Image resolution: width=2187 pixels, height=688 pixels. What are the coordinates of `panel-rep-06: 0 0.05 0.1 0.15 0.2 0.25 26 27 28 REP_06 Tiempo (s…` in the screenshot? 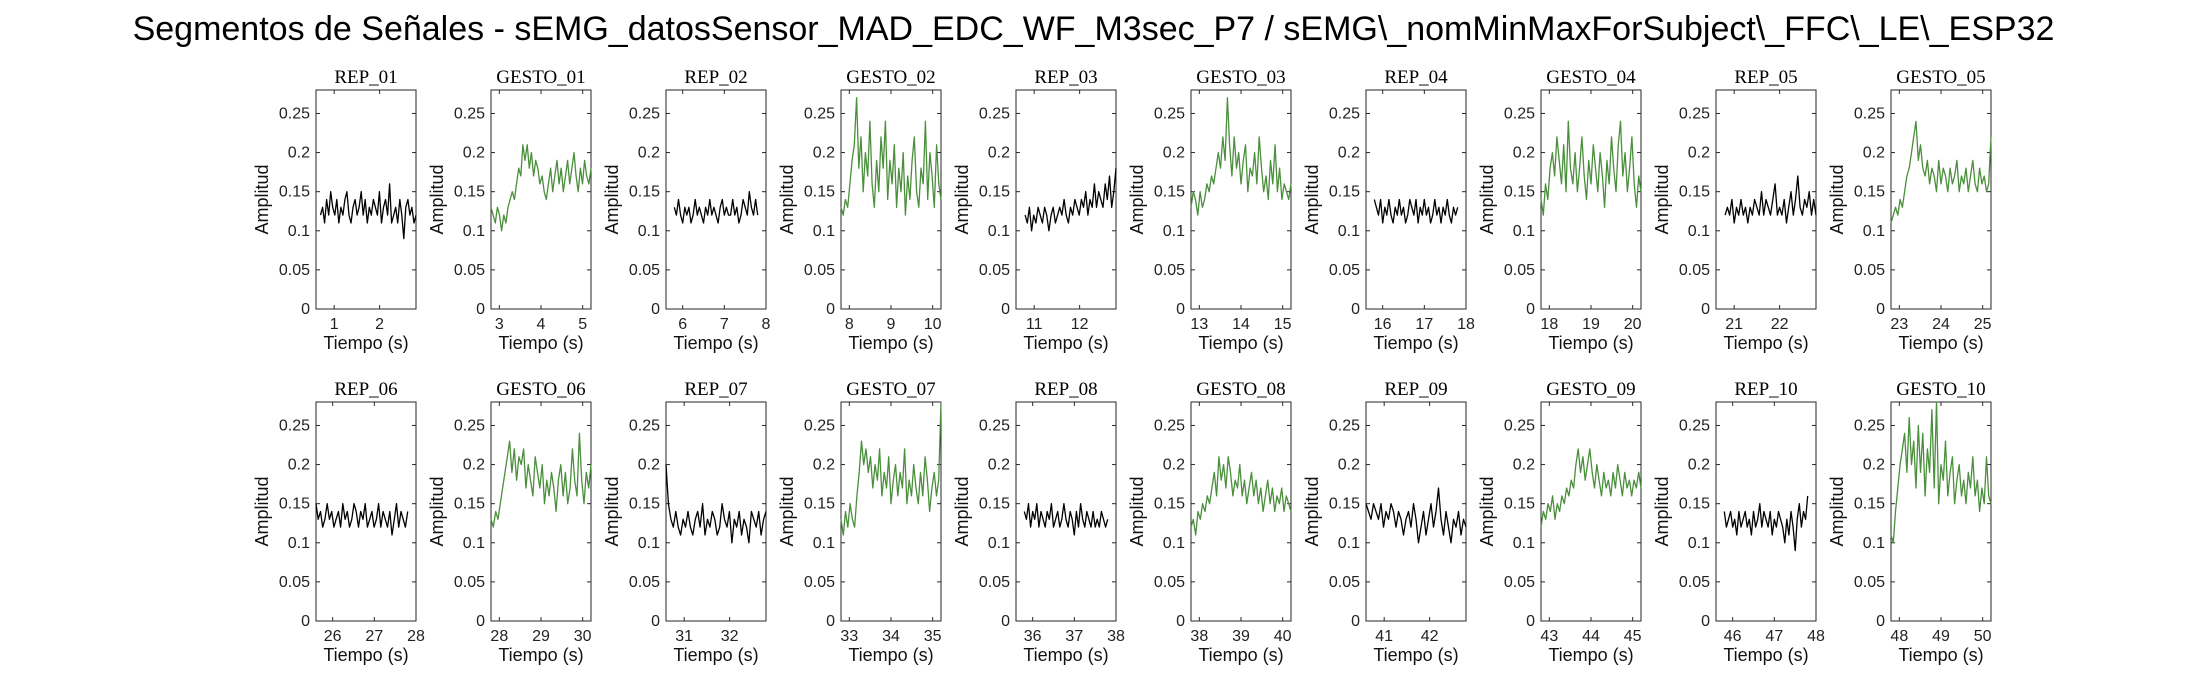 It's located at (338, 522).